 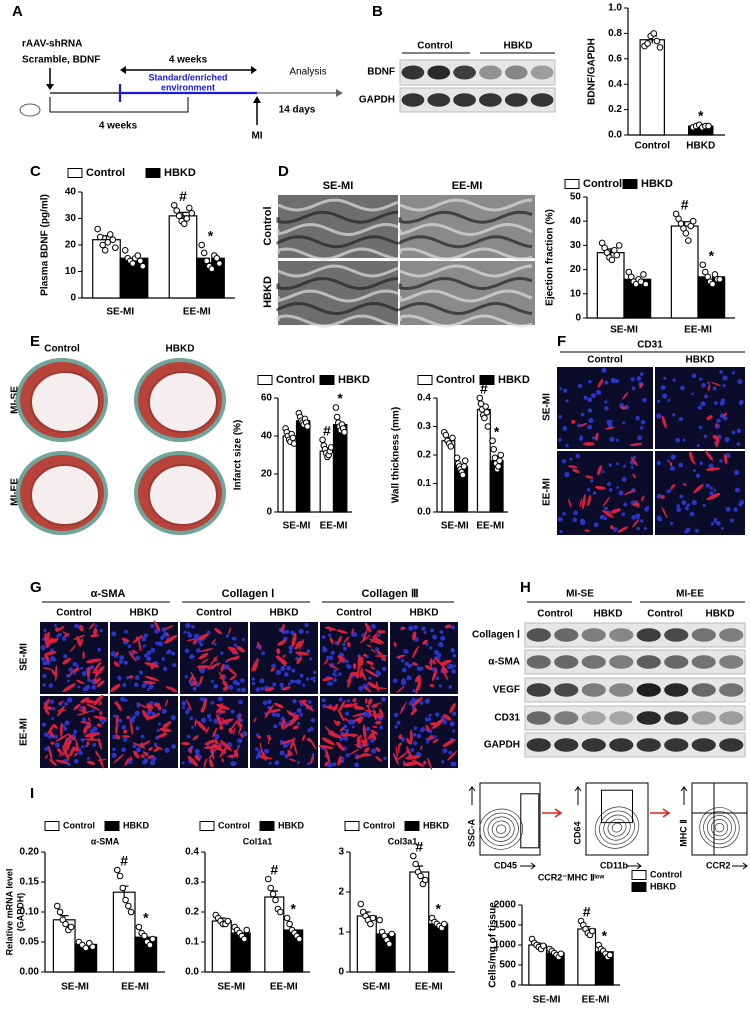 What do you see at coordinates (505, 925) in the screenshot?
I see `y-tick-label: 1500` at bounding box center [505, 925].